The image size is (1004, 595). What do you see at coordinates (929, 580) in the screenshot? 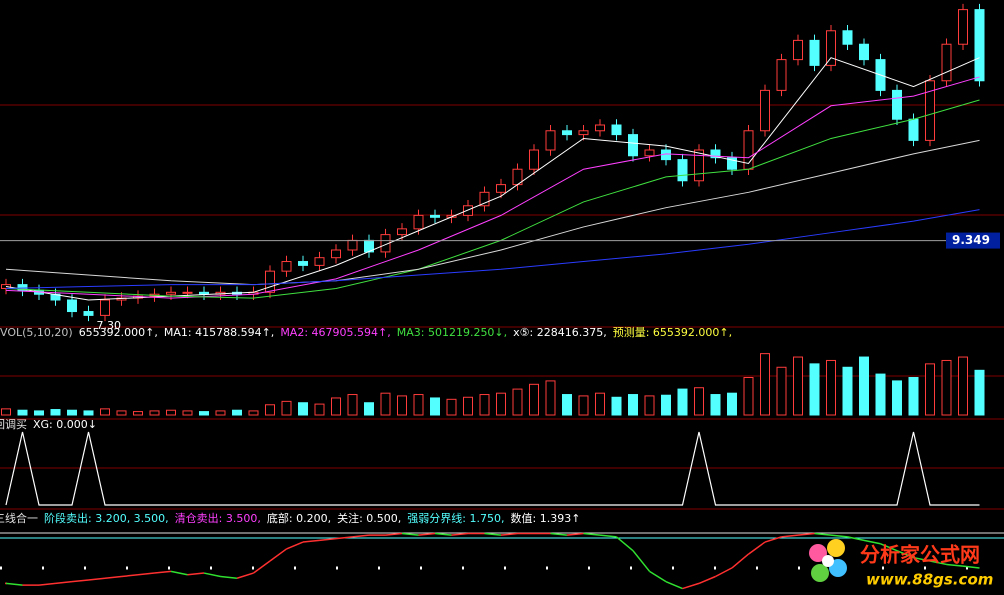
I see `watermark-url: www.88gs.com` at bounding box center [929, 580].